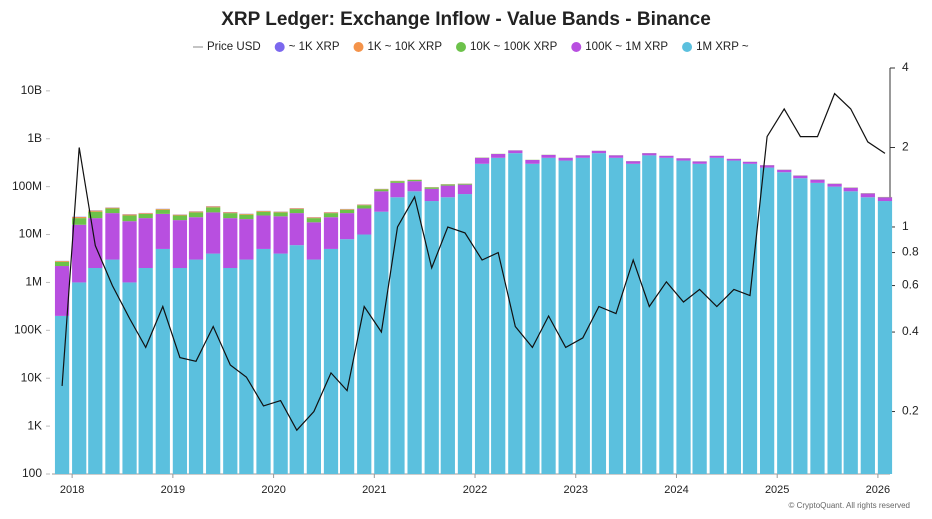  I want to click on legend-item: 10K ~ 100K XRP, so click(507, 47).